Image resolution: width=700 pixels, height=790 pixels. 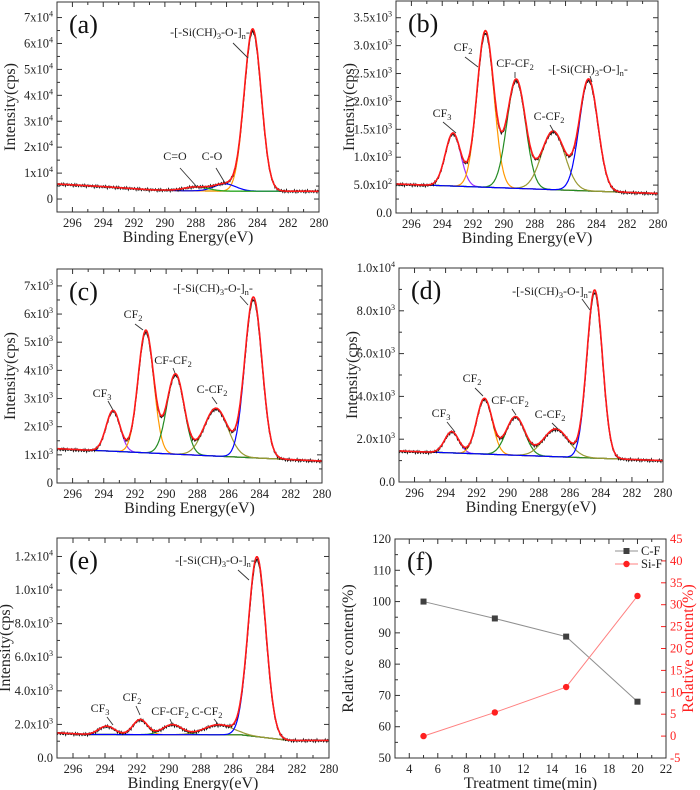 What do you see at coordinates (420, 561) in the screenshot?
I see `panel-label: (f)` at bounding box center [420, 561].